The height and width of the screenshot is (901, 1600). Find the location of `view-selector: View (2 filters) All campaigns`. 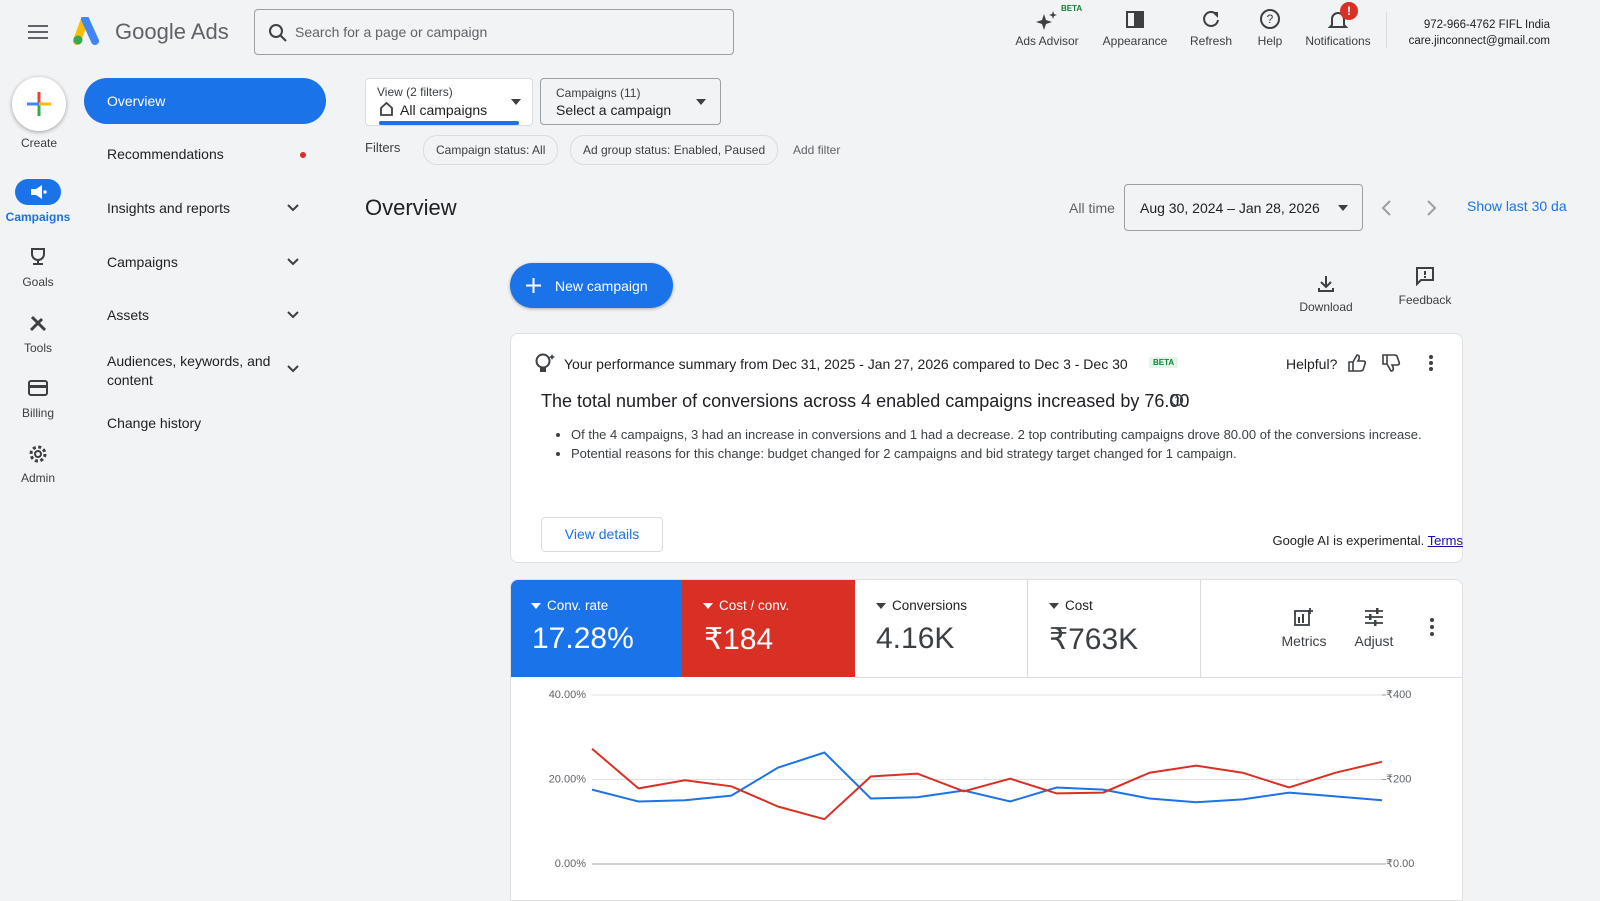

view-selector: View (2 filters) All campaigns is located at coordinates (449, 102).